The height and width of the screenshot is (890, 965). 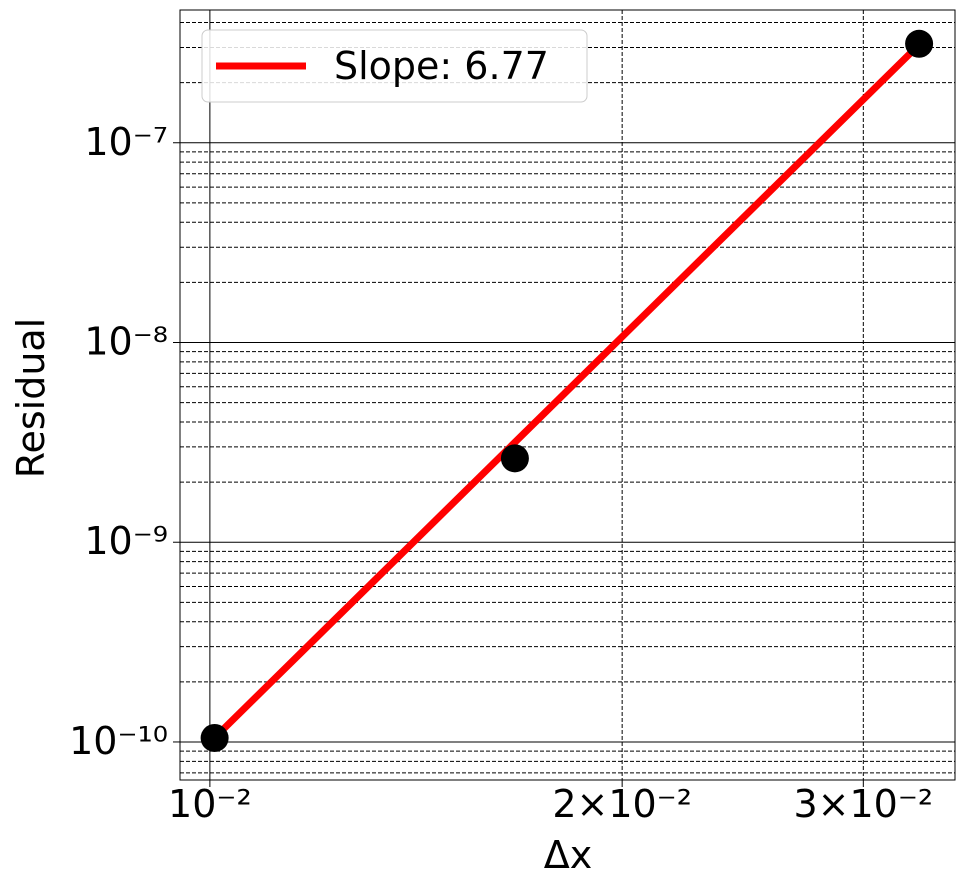 What do you see at coordinates (126, 142) in the screenshot?
I see `y-tick-label: 10⁻⁷` at bounding box center [126, 142].